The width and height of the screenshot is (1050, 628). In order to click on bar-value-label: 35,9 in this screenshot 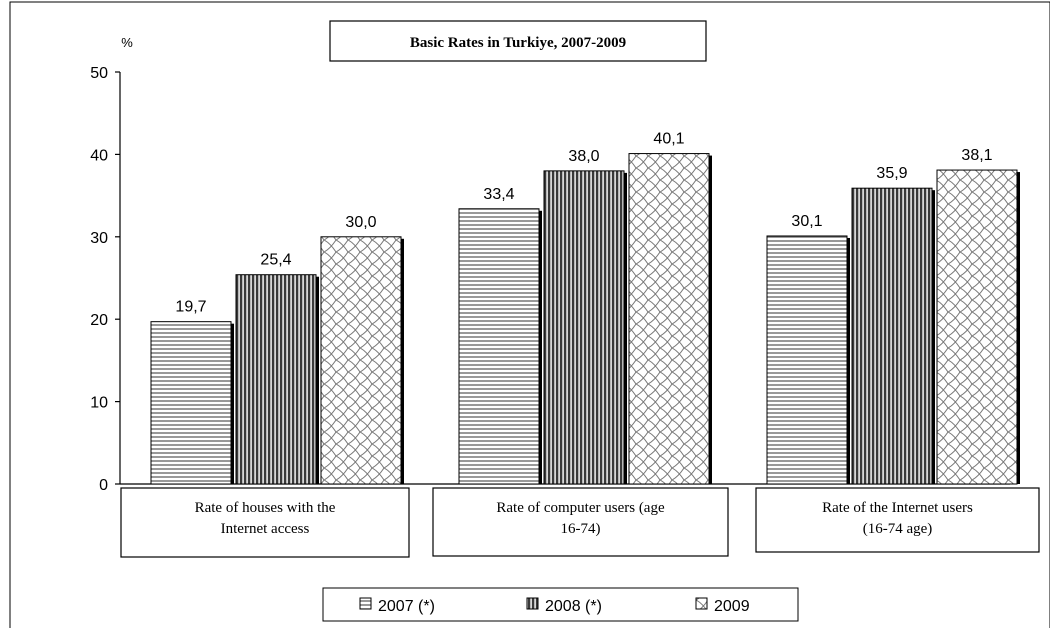, I will do `click(891, 173)`.